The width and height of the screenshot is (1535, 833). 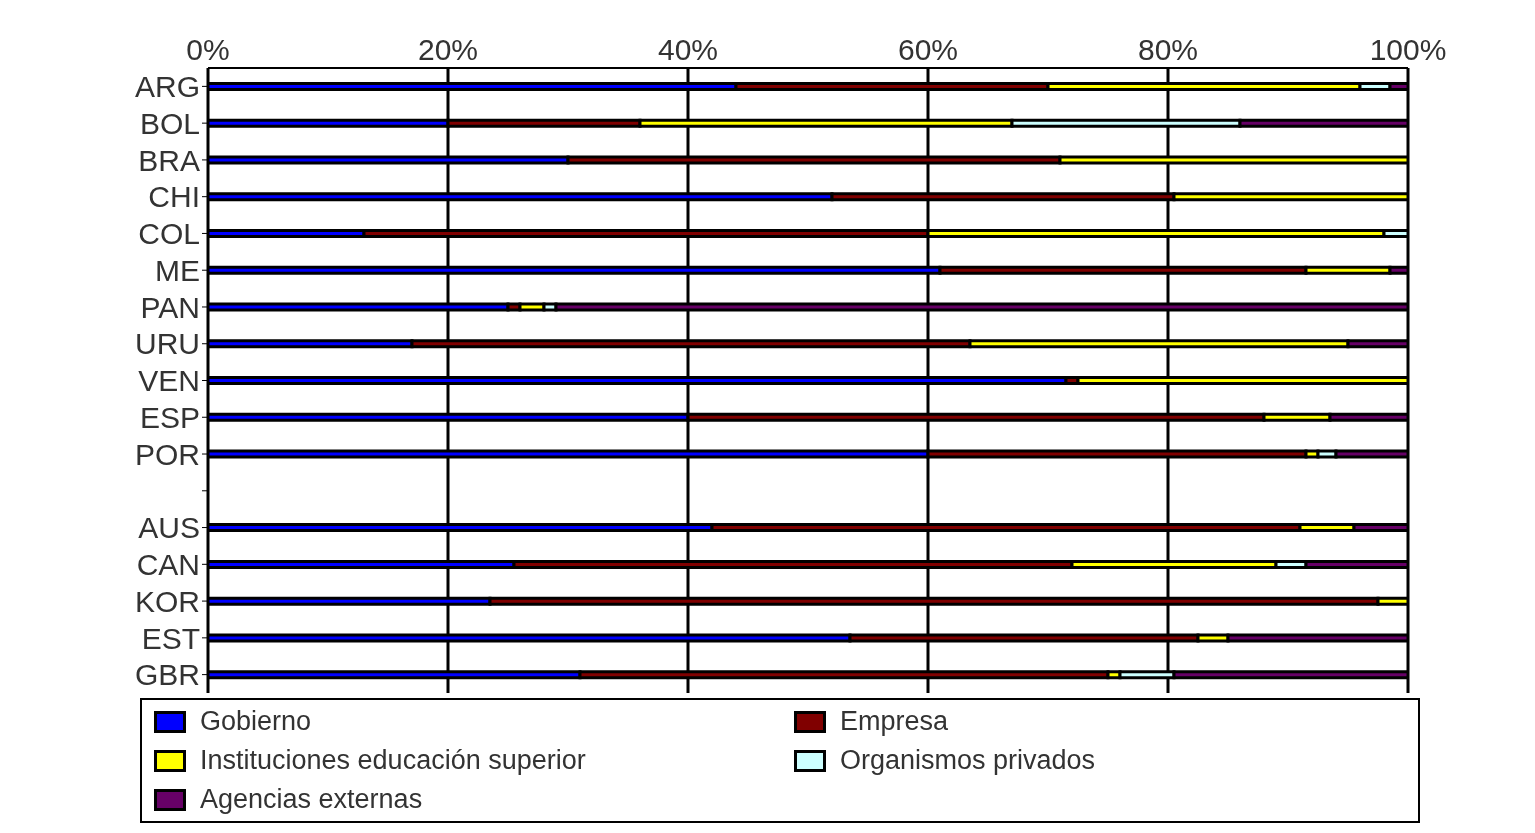 I want to click on legend-label: Empresa, so click(x=894, y=721).